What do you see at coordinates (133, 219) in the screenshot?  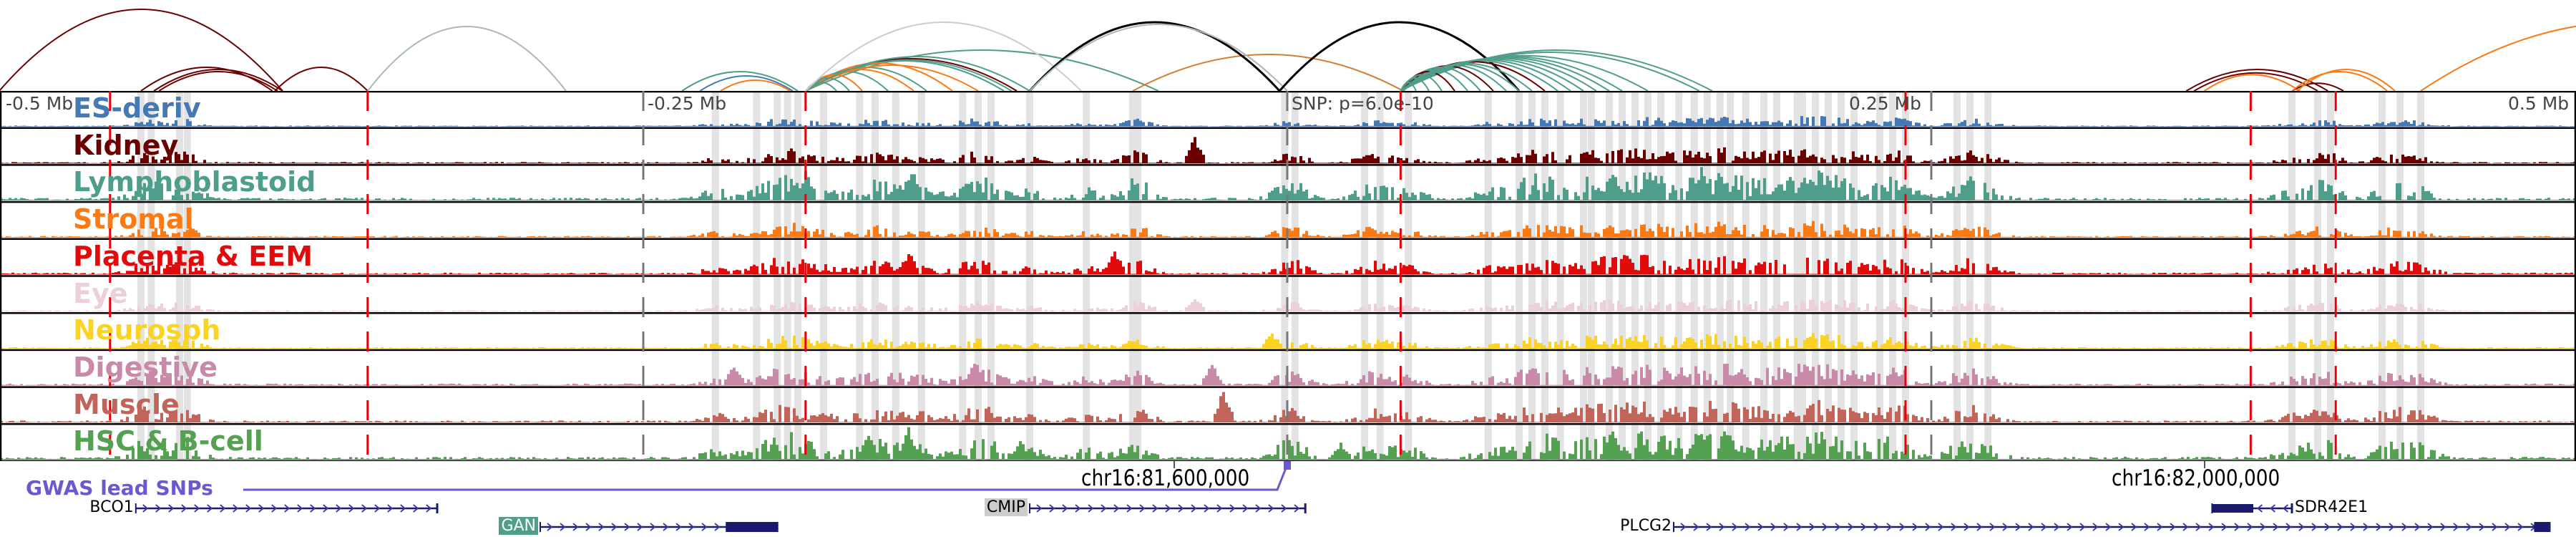 I see `track-label: Stromal` at bounding box center [133, 219].